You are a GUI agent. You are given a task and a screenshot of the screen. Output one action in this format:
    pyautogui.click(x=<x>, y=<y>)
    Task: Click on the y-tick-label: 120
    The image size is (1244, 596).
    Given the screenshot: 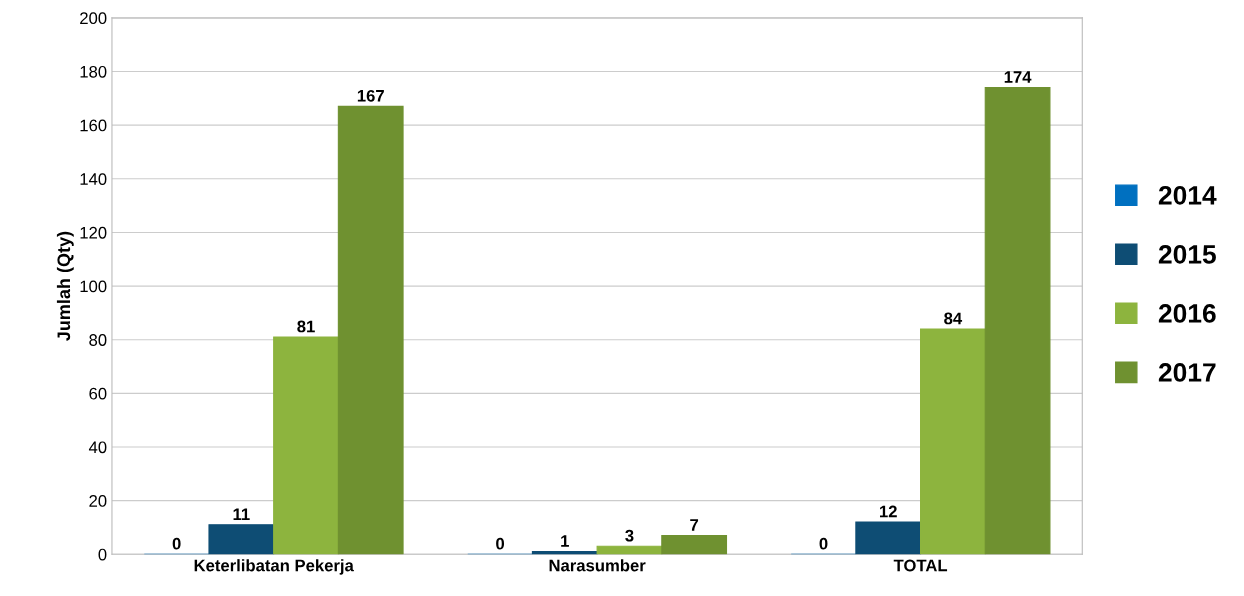 What is the action you would take?
    pyautogui.click(x=93, y=232)
    